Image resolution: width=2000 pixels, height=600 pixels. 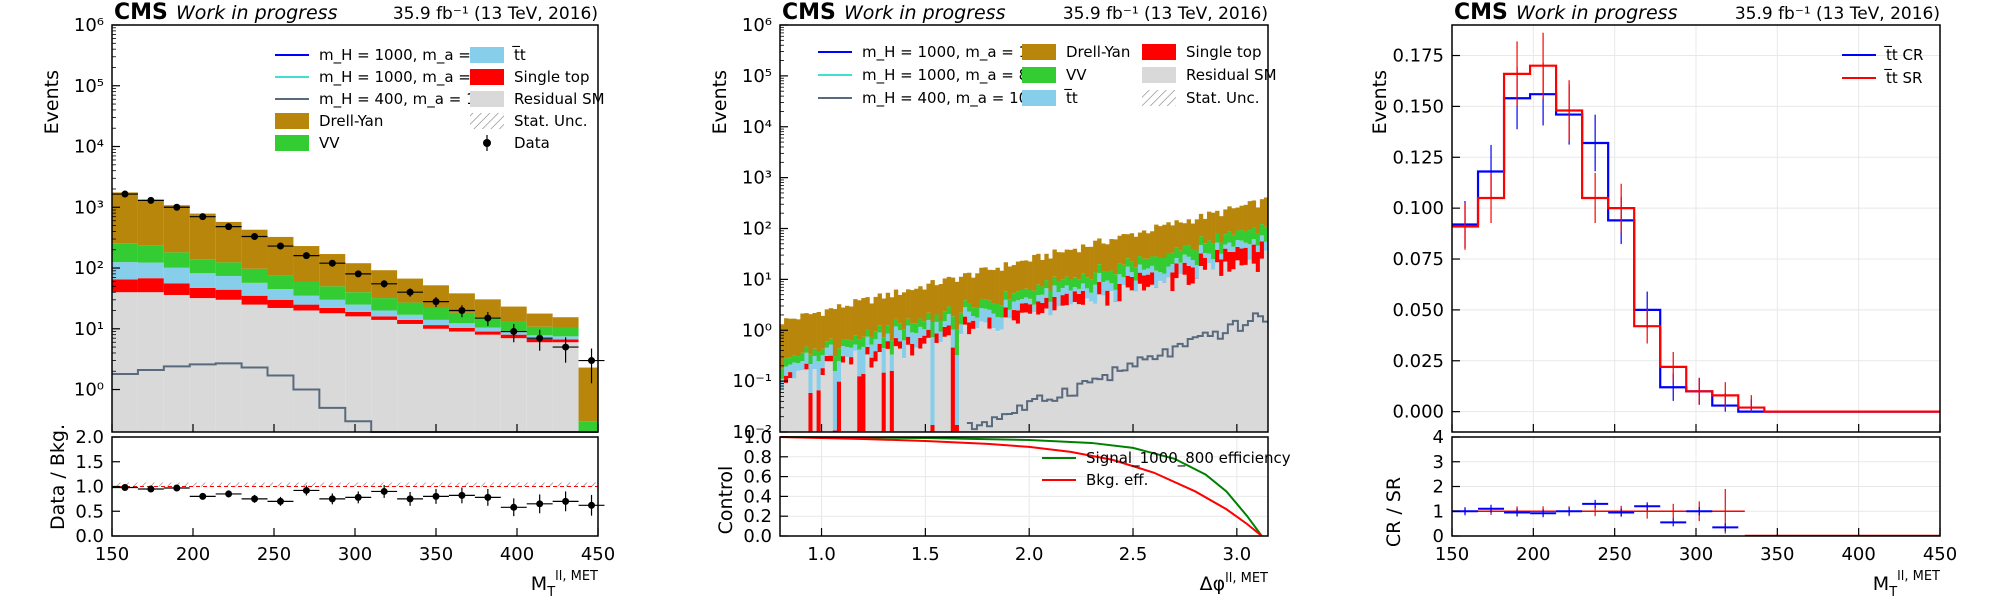 I want to click on left-legend-7-label: Stat. Unc., so click(x=551, y=121).